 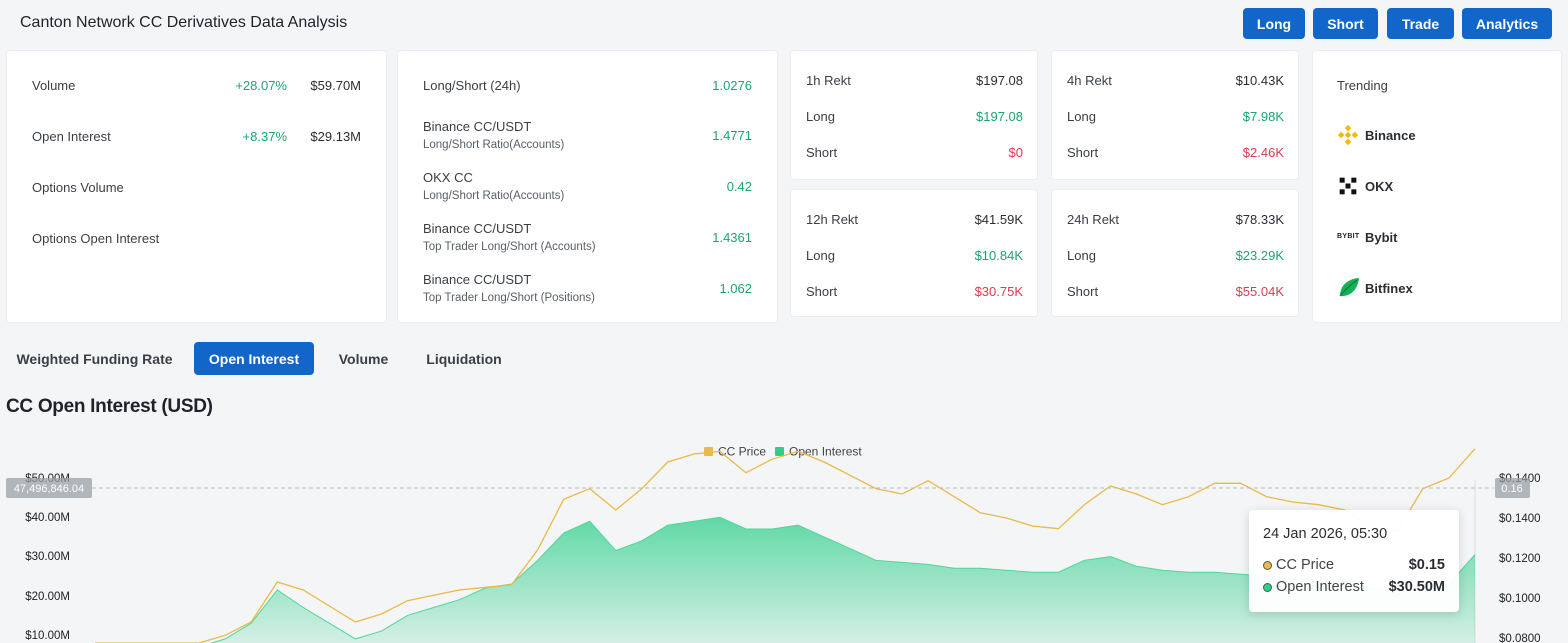 What do you see at coordinates (1259, 291) in the screenshot?
I see `rekt-short-value: $55.04K` at bounding box center [1259, 291].